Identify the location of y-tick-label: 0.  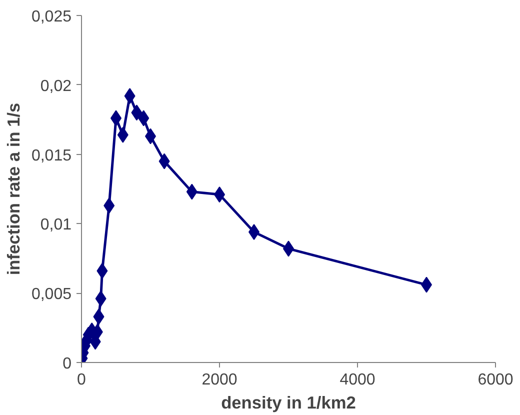
(67, 364).